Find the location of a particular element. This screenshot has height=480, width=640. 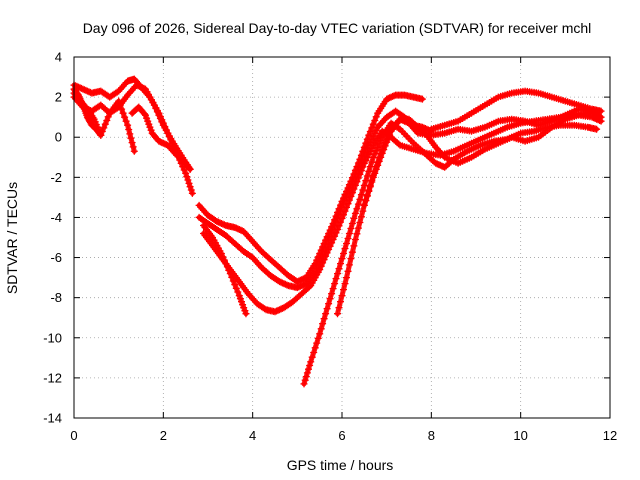

y-tick-label: 0 is located at coordinates (58, 137).